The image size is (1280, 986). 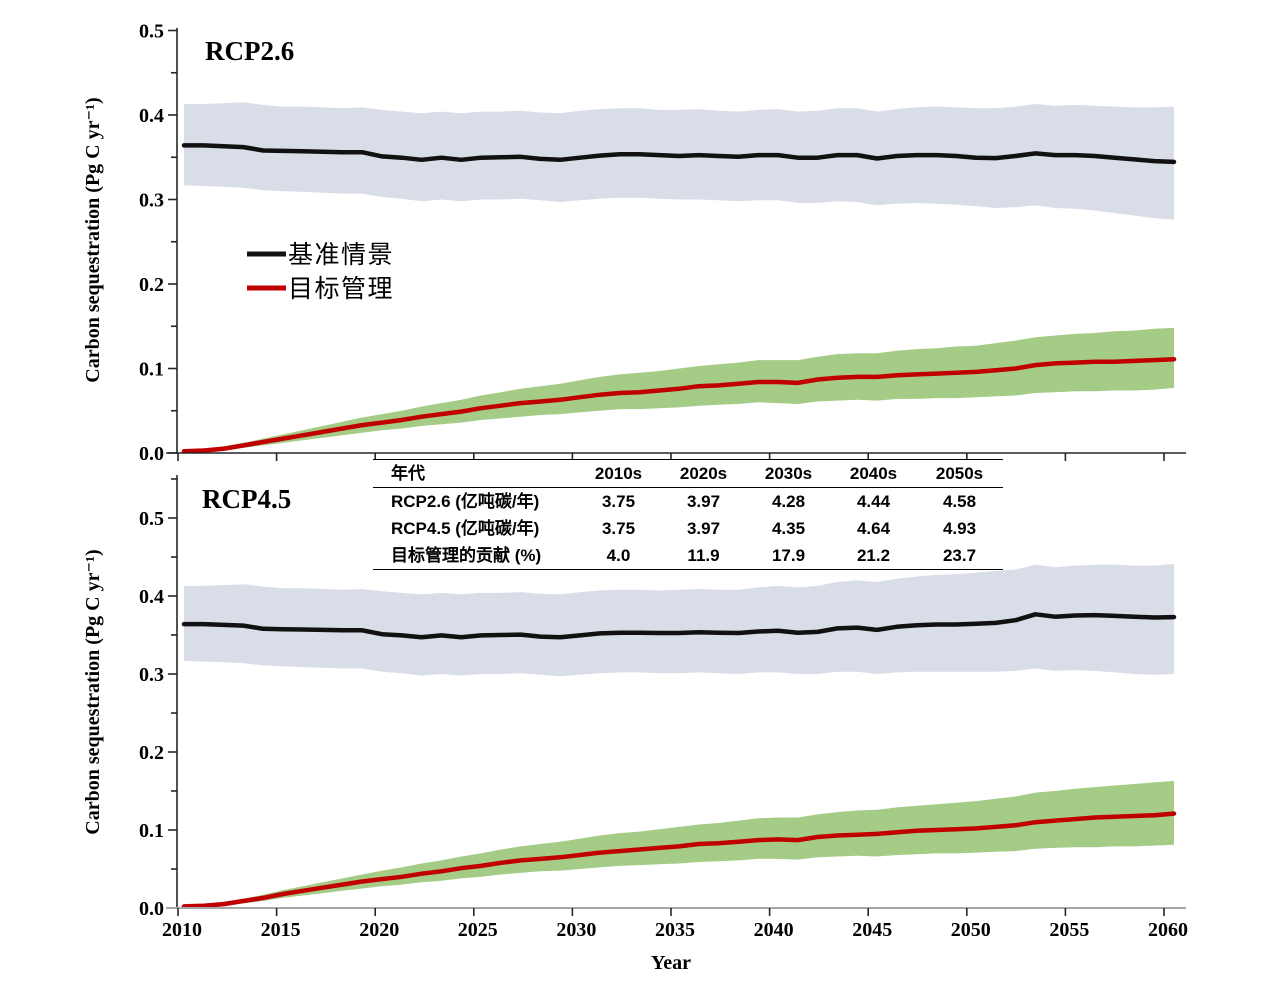 What do you see at coordinates (788, 528) in the screenshot?
I see `table-cell: 4.35` at bounding box center [788, 528].